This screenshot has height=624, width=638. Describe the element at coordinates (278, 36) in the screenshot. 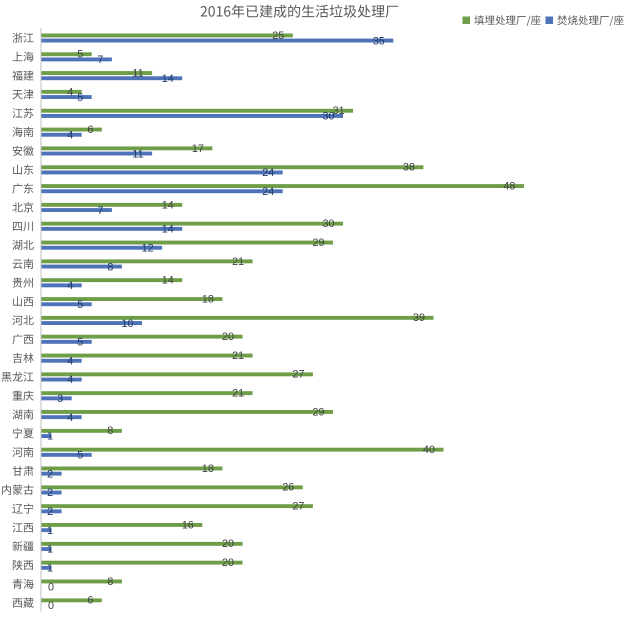

I see `svg-text: 25` at that location.